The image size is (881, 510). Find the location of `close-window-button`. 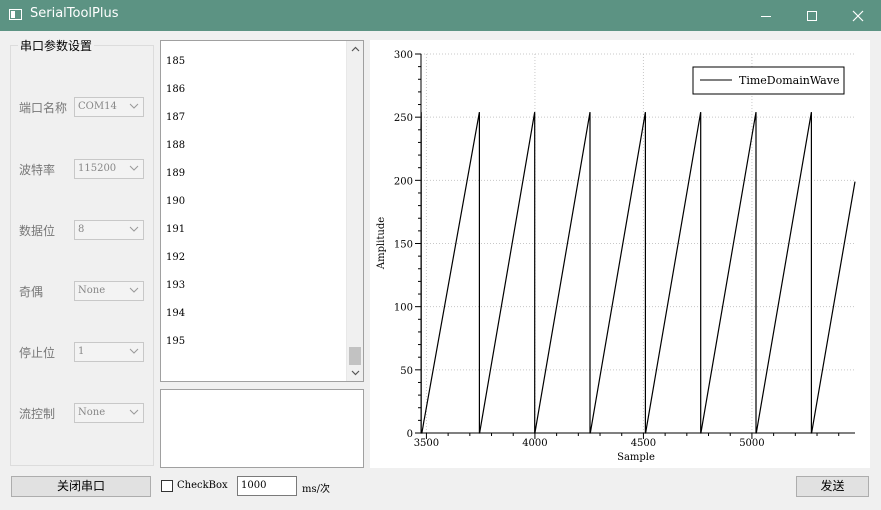

close-window-button is located at coordinates (858, 15).